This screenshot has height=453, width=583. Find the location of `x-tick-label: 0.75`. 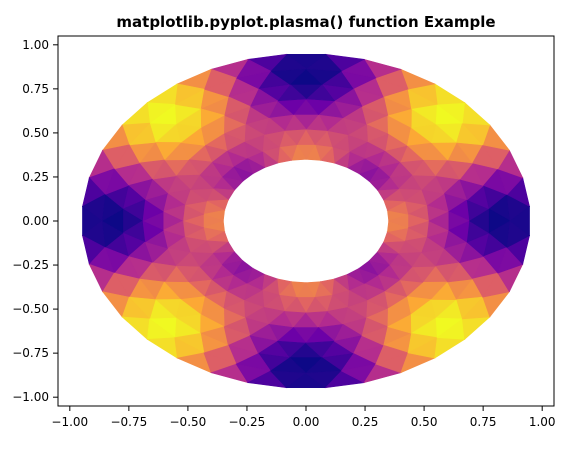

x-tick-label: 0.75 is located at coordinates (483, 422).